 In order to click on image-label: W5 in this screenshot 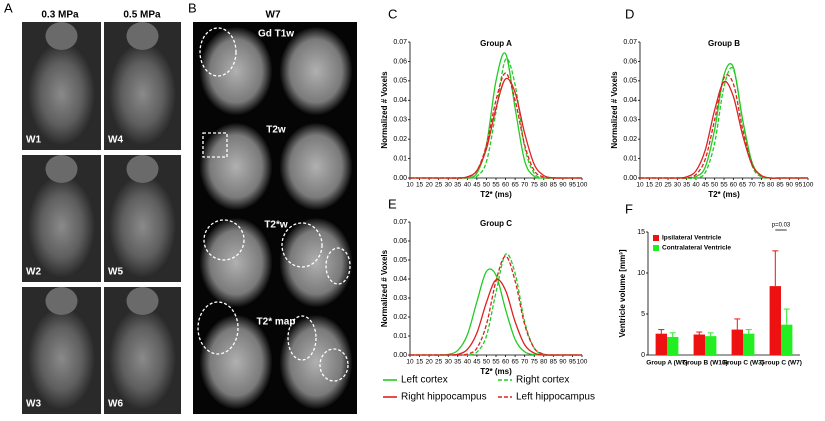, I will do `click(115, 272)`.